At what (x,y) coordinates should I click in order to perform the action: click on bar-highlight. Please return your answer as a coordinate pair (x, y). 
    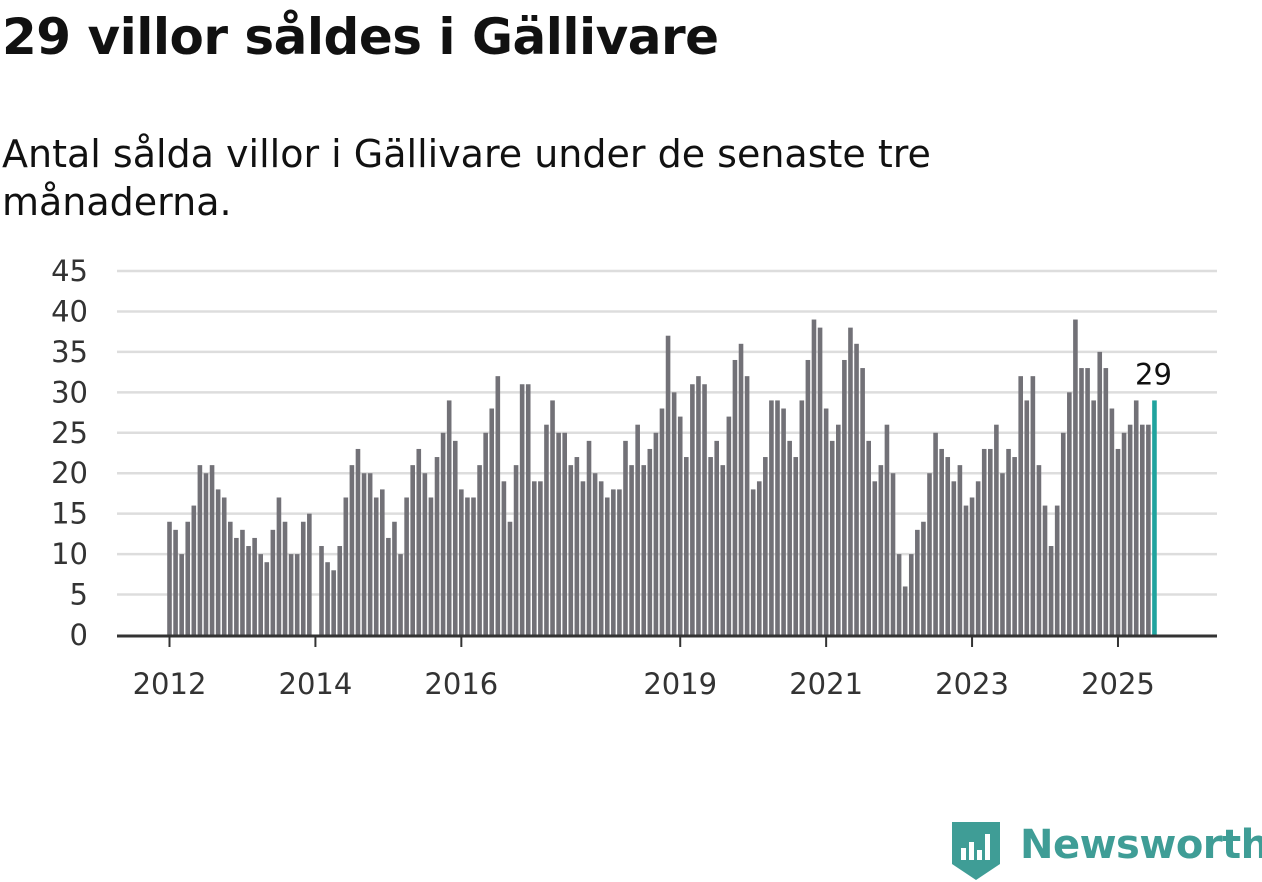
    Looking at the image, I should click on (1154, 517).